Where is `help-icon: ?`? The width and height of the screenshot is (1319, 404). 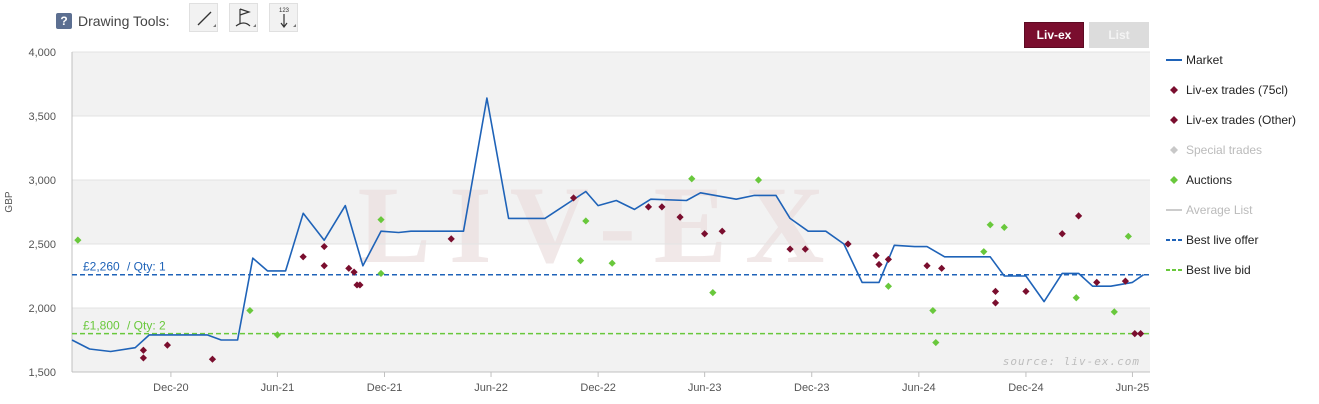
help-icon: ? is located at coordinates (64, 21).